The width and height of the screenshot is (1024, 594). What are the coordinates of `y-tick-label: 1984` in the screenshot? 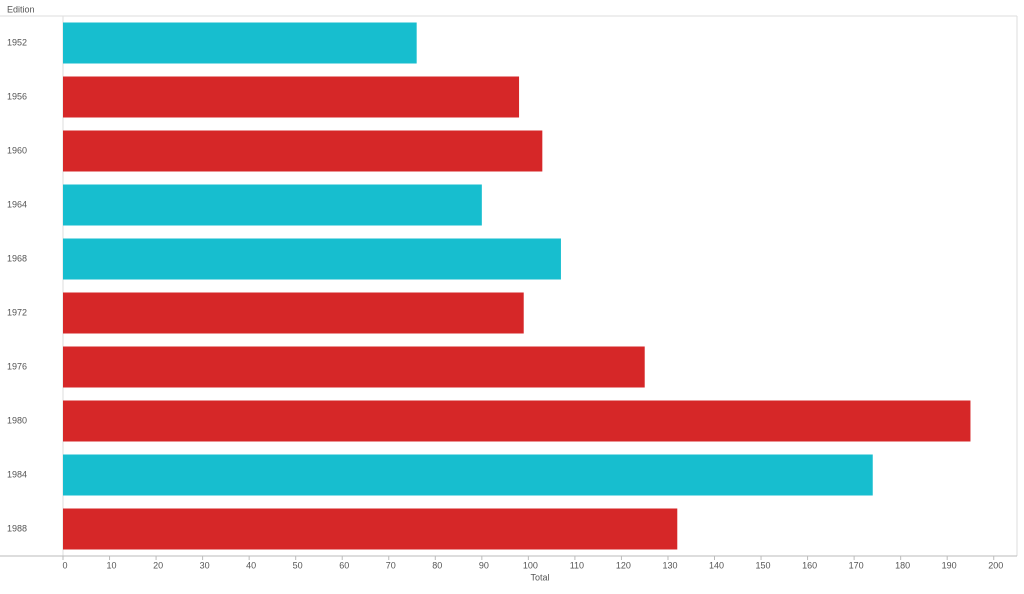 It's located at (17, 474).